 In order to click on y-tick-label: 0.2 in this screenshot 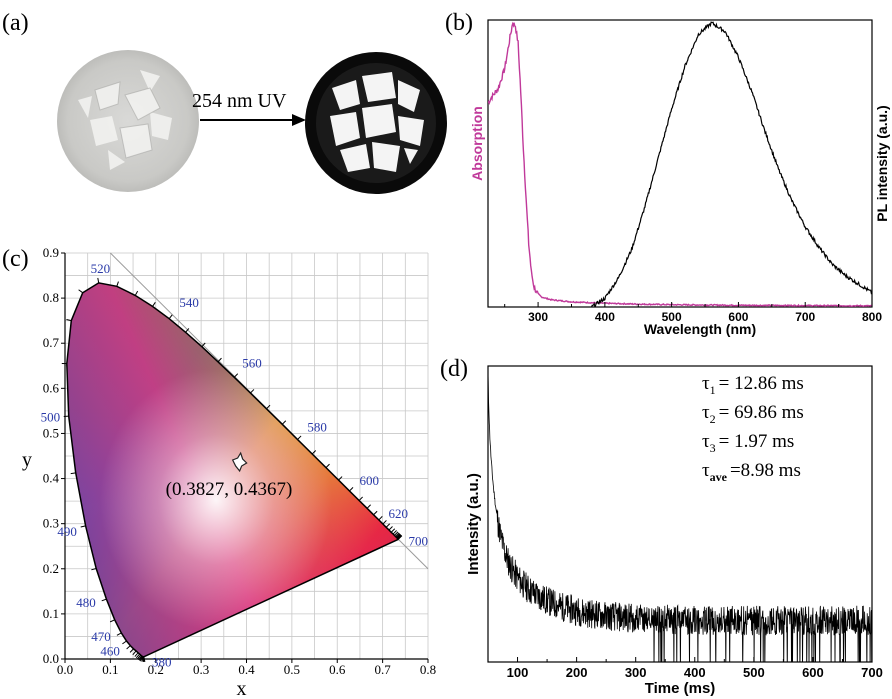, I will do `click(51, 568)`.